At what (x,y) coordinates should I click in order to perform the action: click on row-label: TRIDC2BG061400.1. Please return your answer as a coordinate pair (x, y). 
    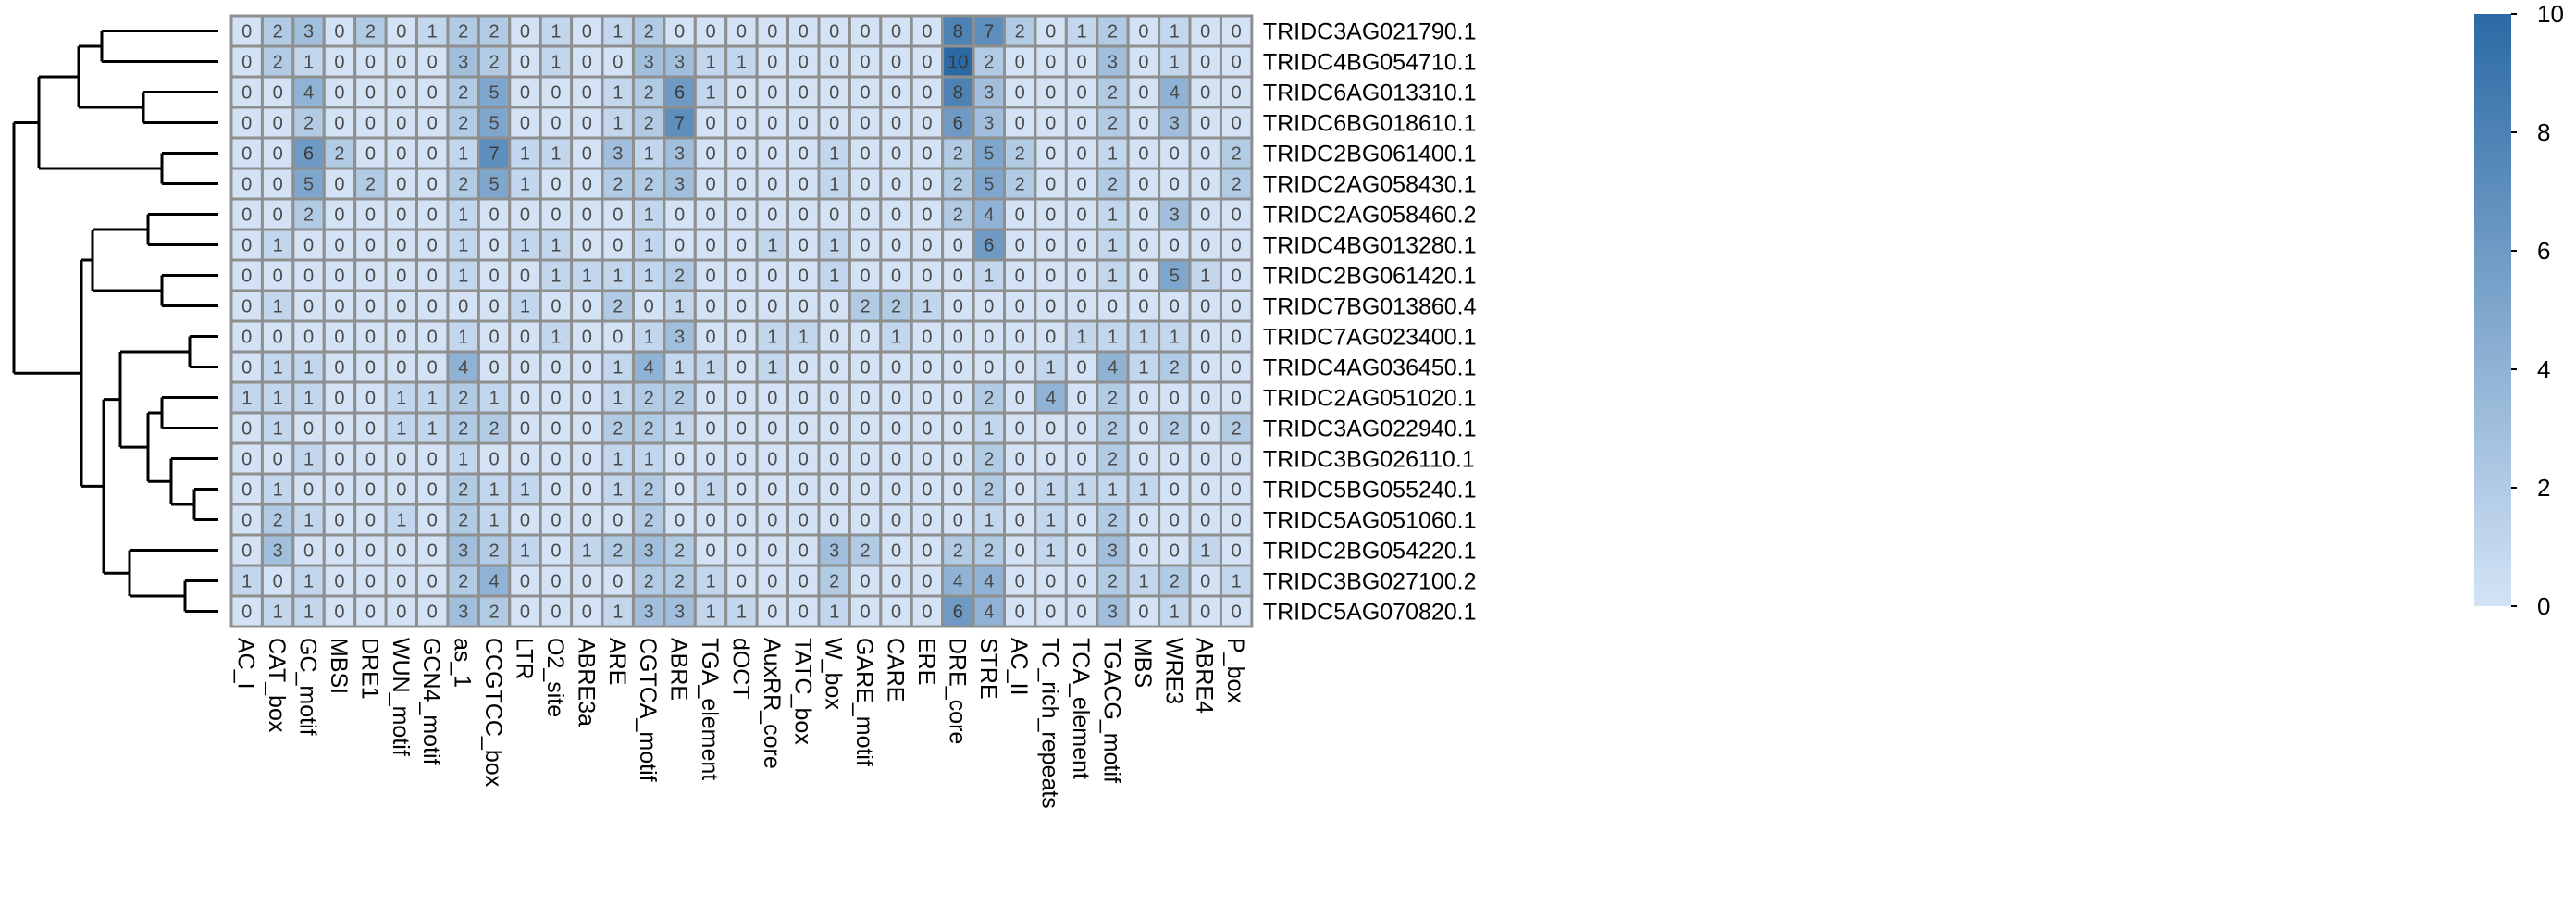
    Looking at the image, I should click on (1370, 155).